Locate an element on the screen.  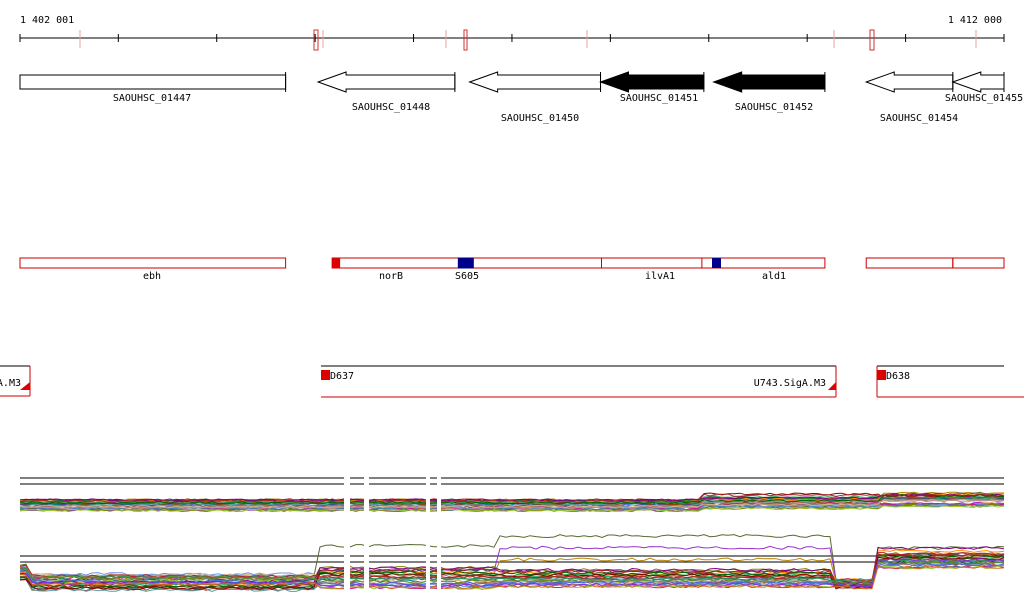
annotation-label: ilvA1 is located at coordinates (660, 276).